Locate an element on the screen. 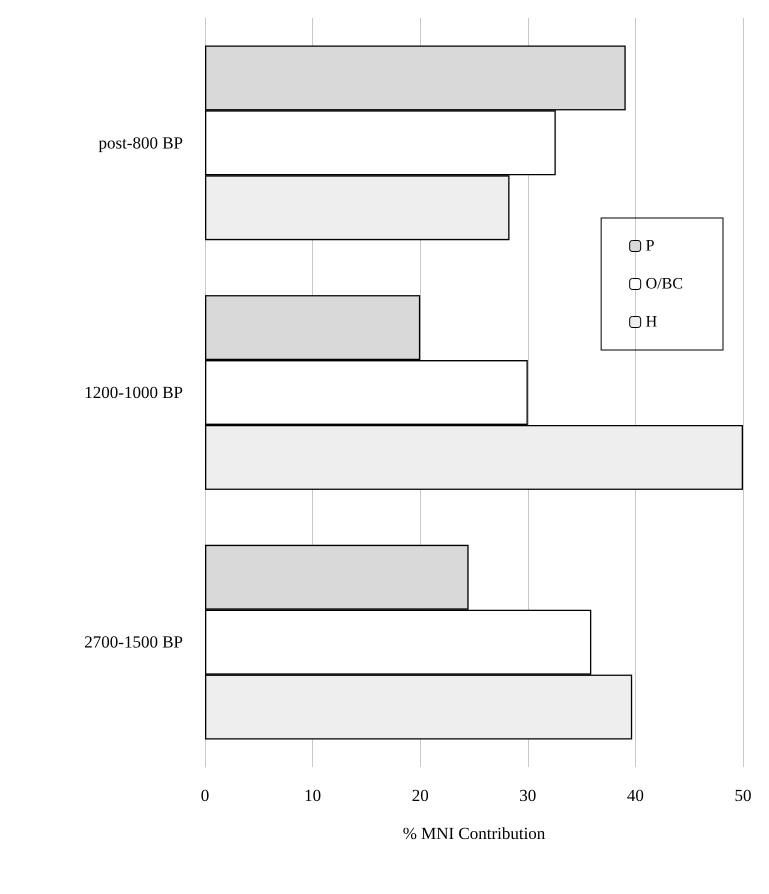  x-tick-label: 50 is located at coordinates (743, 795).